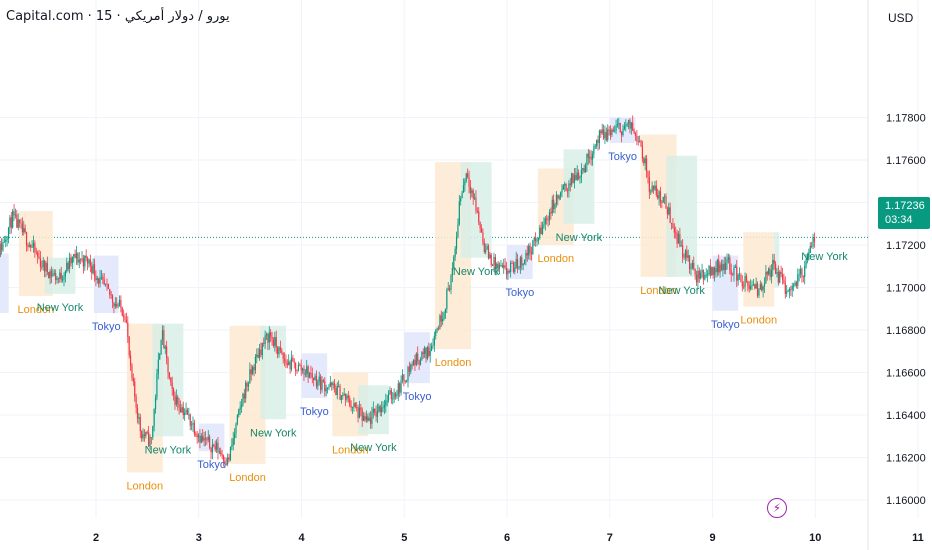  Describe the element at coordinates (906, 161) in the screenshot. I see `price-tick-label: 1.17600` at that location.